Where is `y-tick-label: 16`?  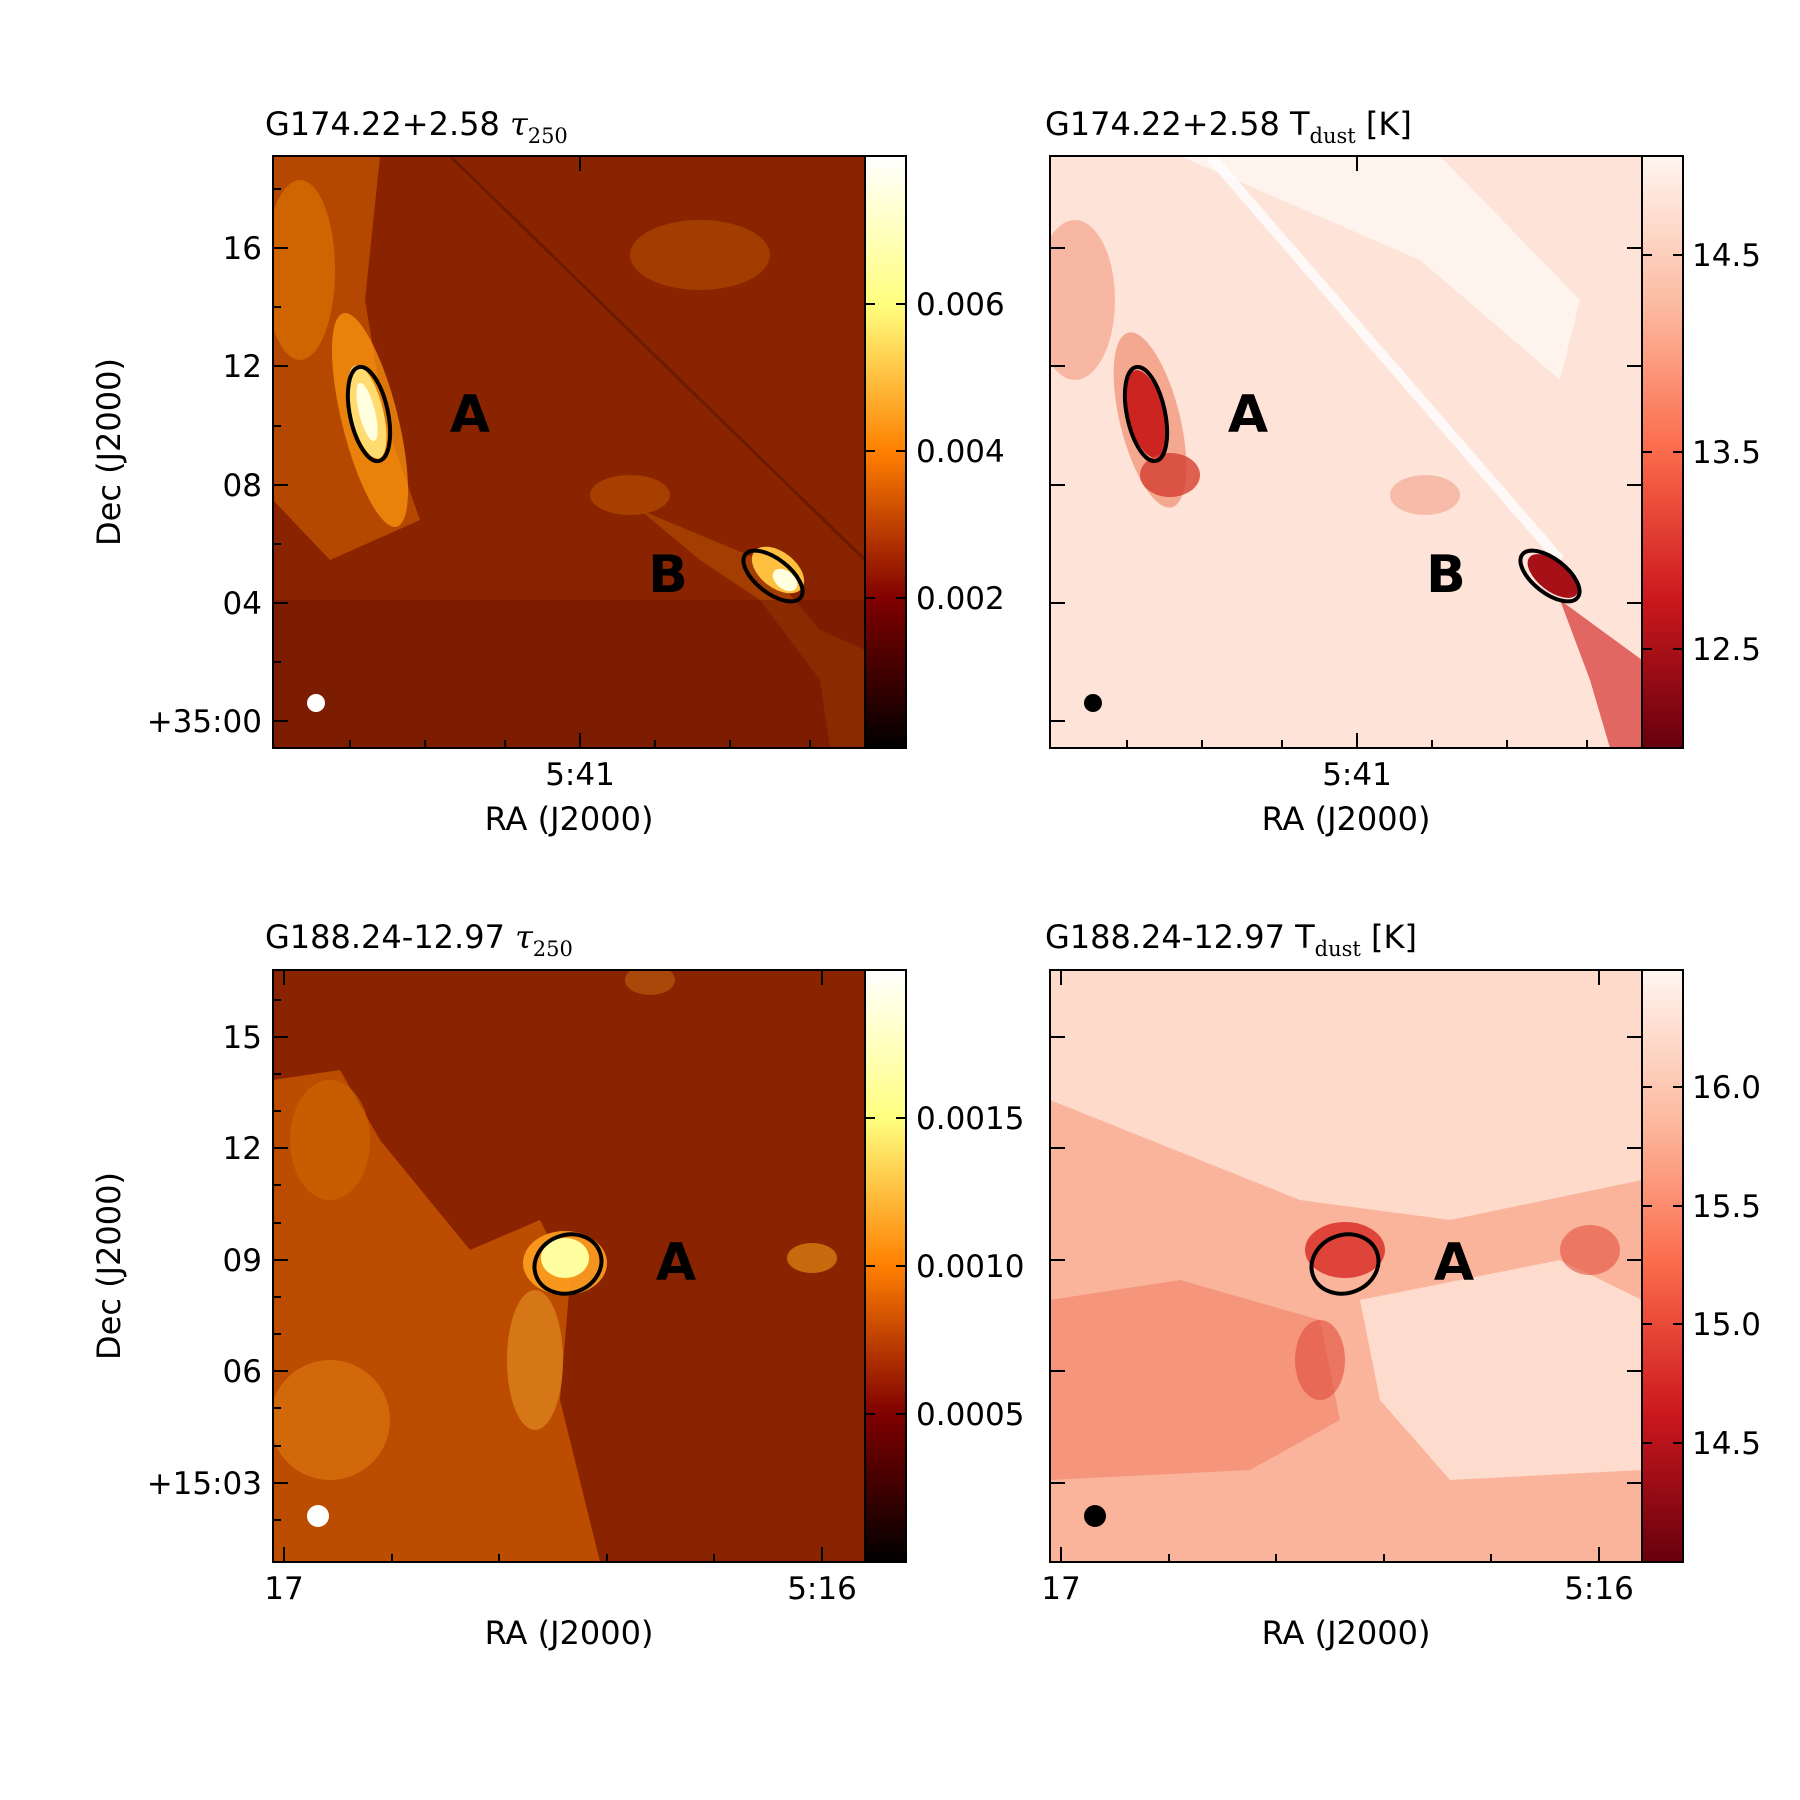 y-tick-label: 16 is located at coordinates (242, 249).